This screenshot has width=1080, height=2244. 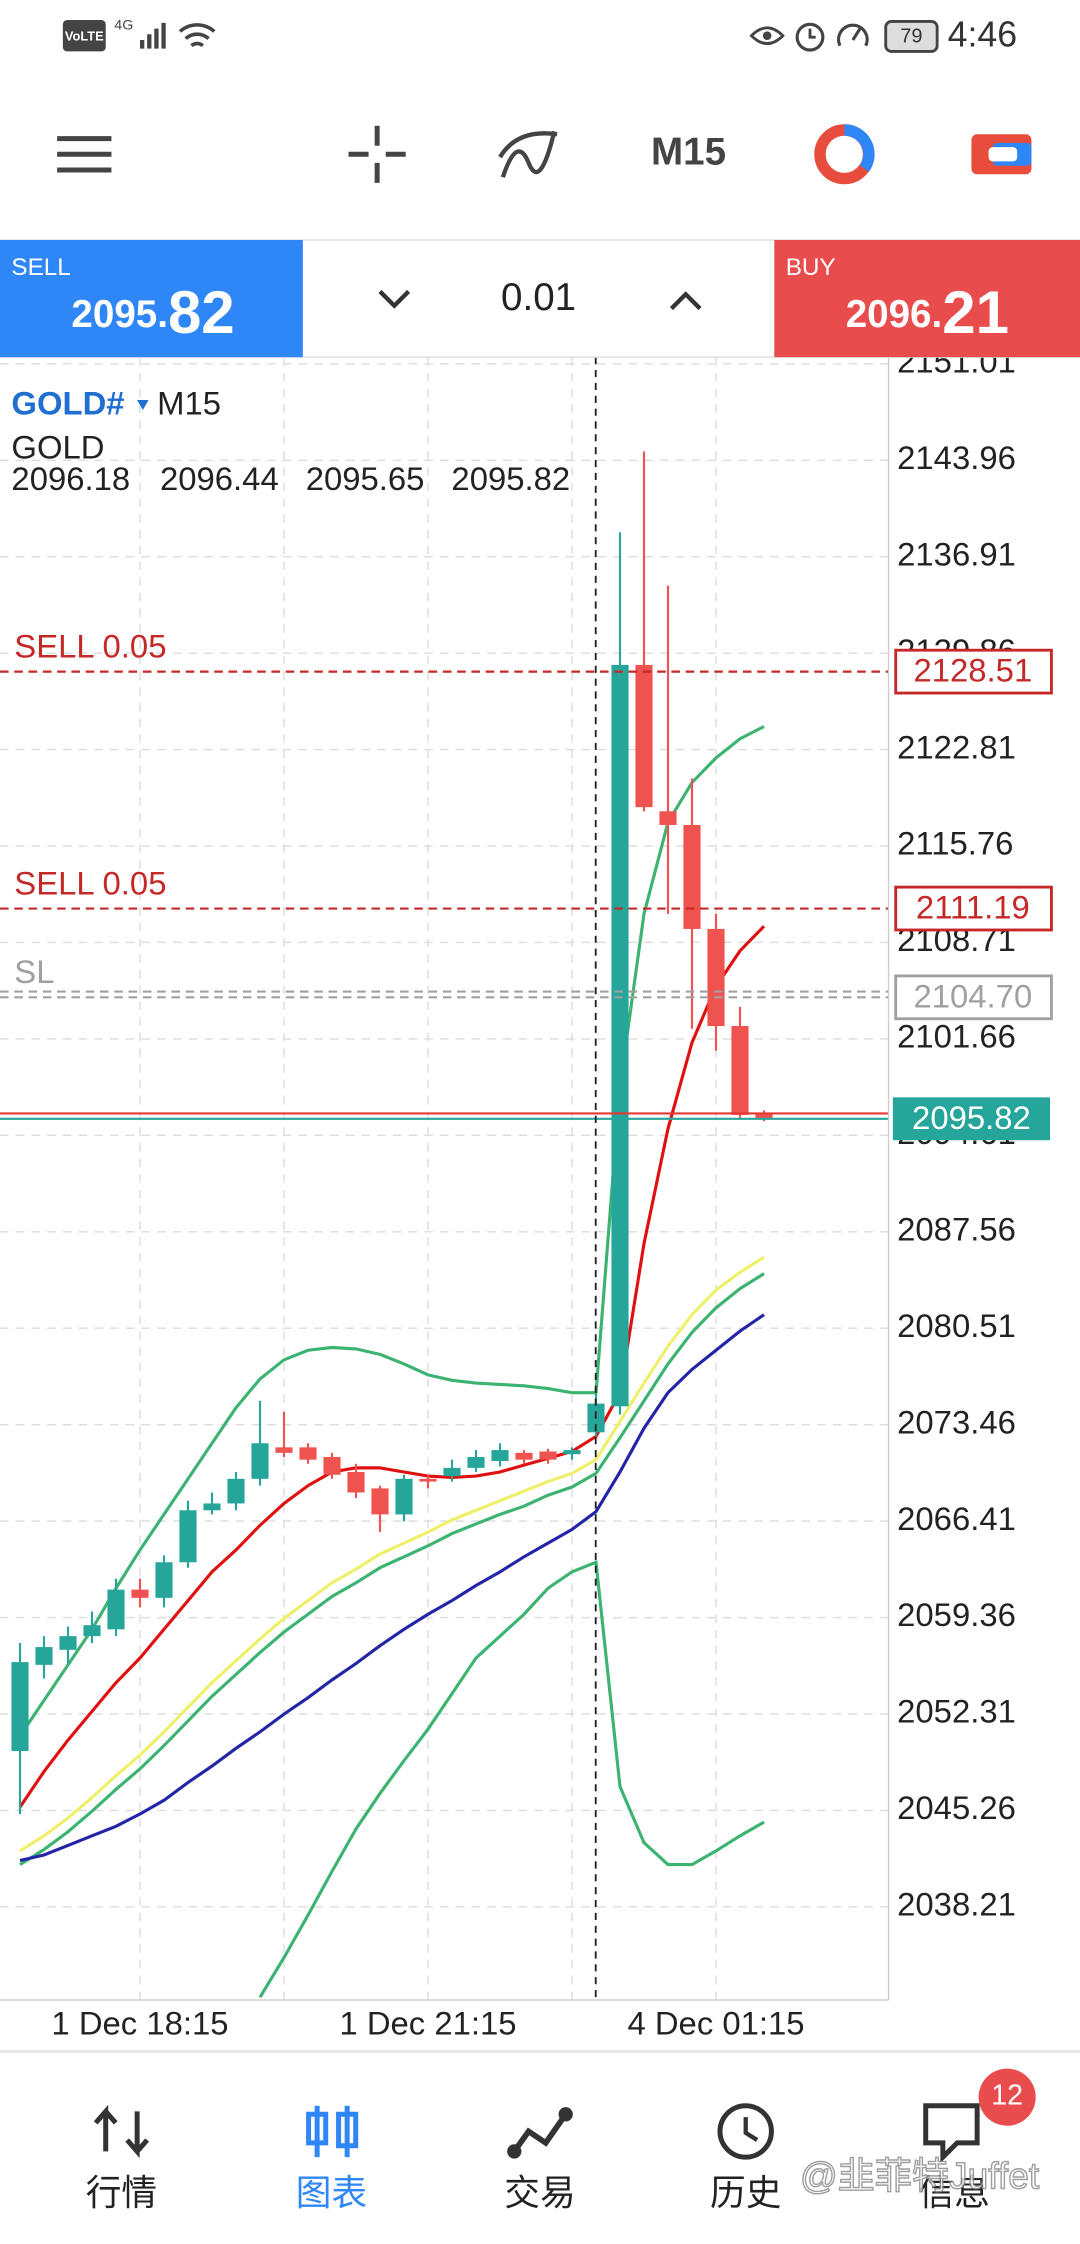 I want to click on watermark: @韭菲特Juffet, so click(x=920, y=2175).